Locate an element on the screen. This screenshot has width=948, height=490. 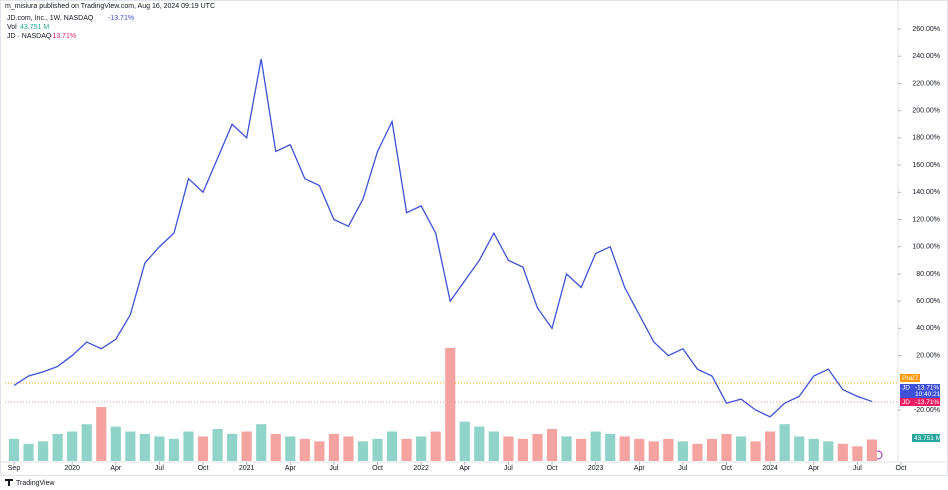
y-tick-label: 180.00% is located at coordinates (926, 138).